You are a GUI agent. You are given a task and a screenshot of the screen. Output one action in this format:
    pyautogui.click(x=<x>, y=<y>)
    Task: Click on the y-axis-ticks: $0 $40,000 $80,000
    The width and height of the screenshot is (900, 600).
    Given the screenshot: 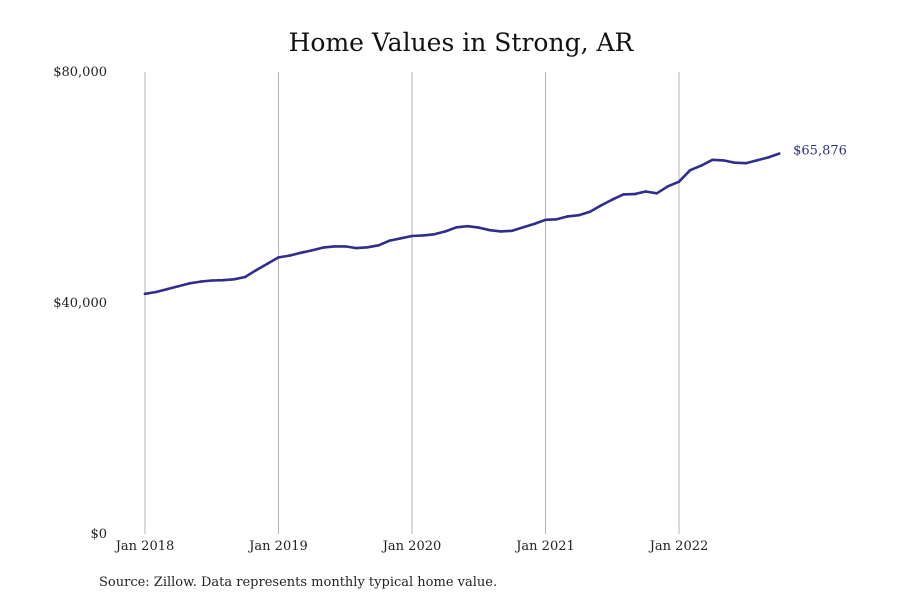 What is the action you would take?
    pyautogui.click(x=80, y=303)
    